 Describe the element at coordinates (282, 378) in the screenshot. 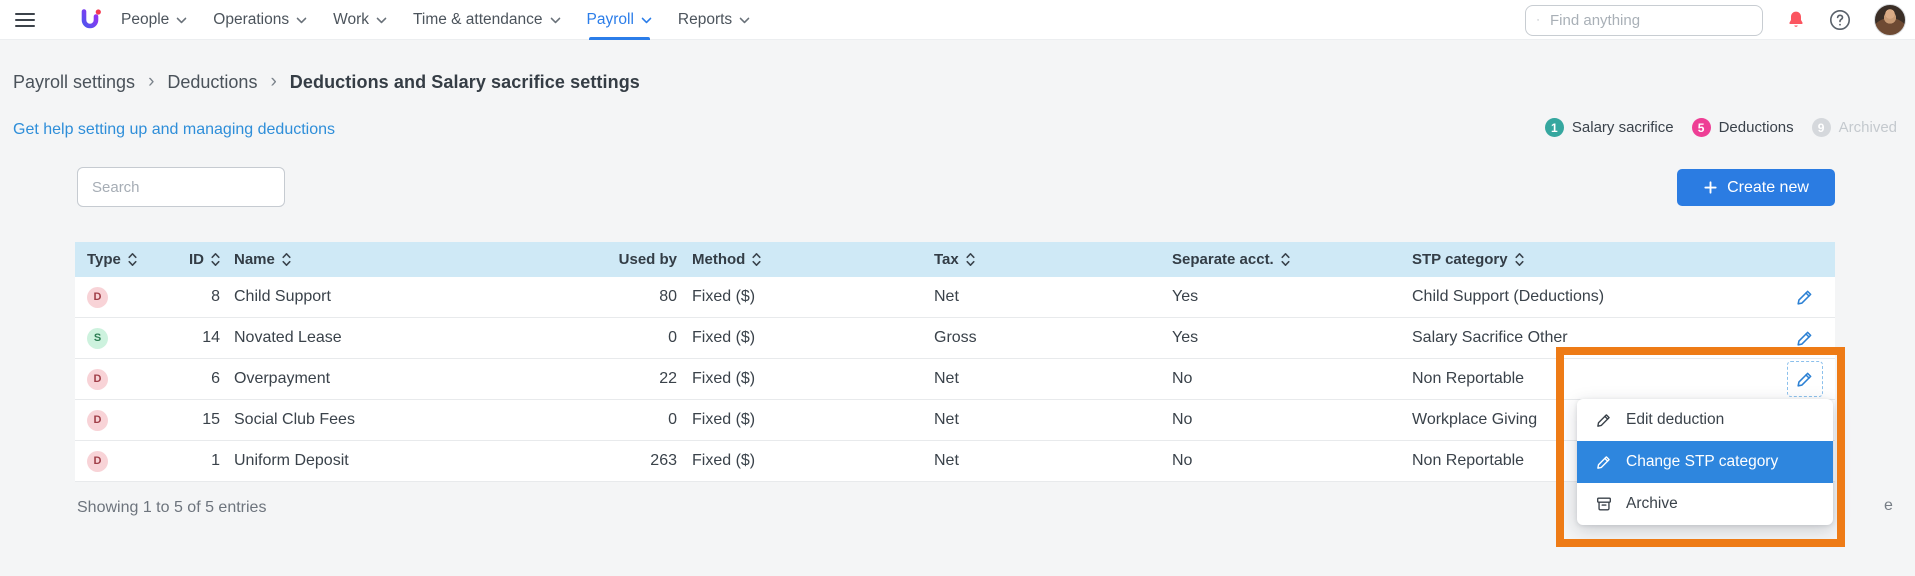

I see `cell-name: Overpayment` at that location.